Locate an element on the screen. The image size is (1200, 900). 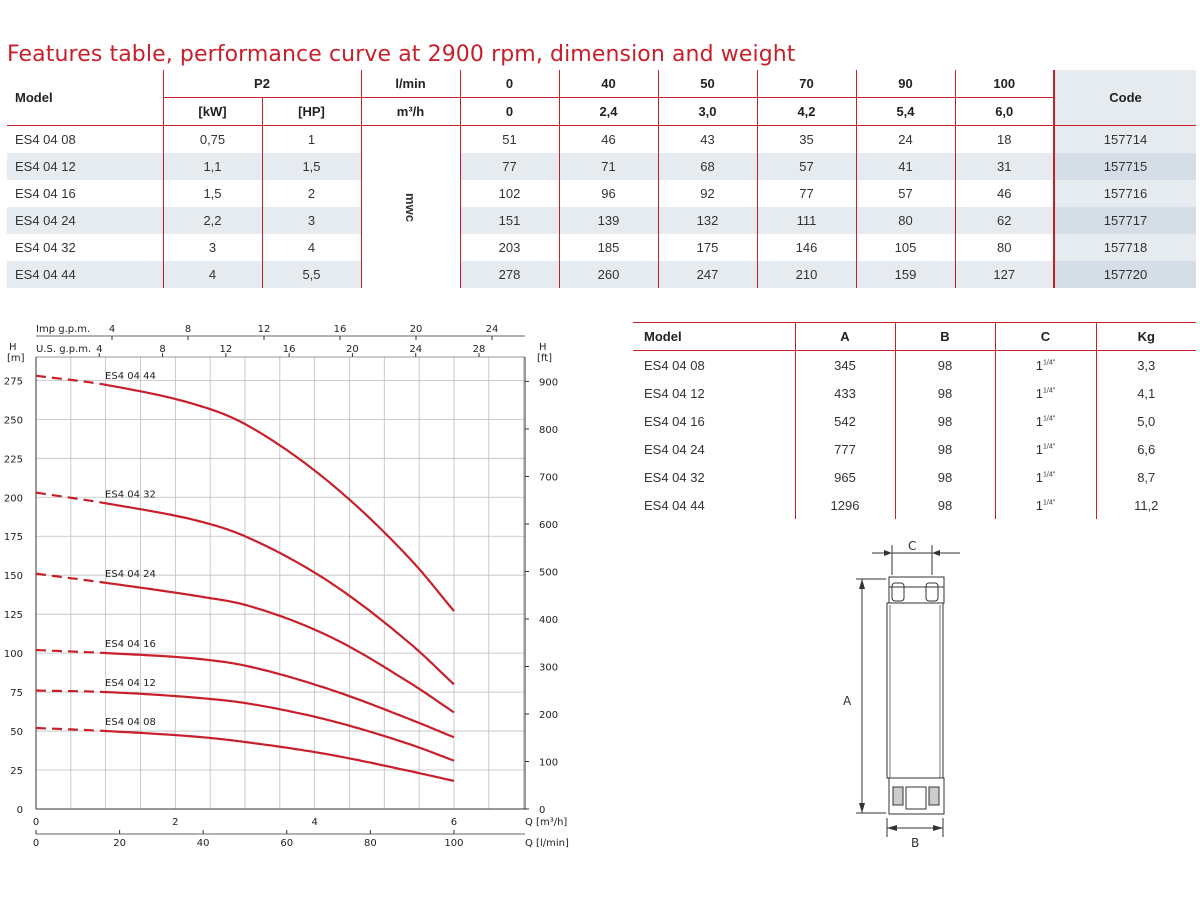
pump-body is located at coordinates (915, 690).